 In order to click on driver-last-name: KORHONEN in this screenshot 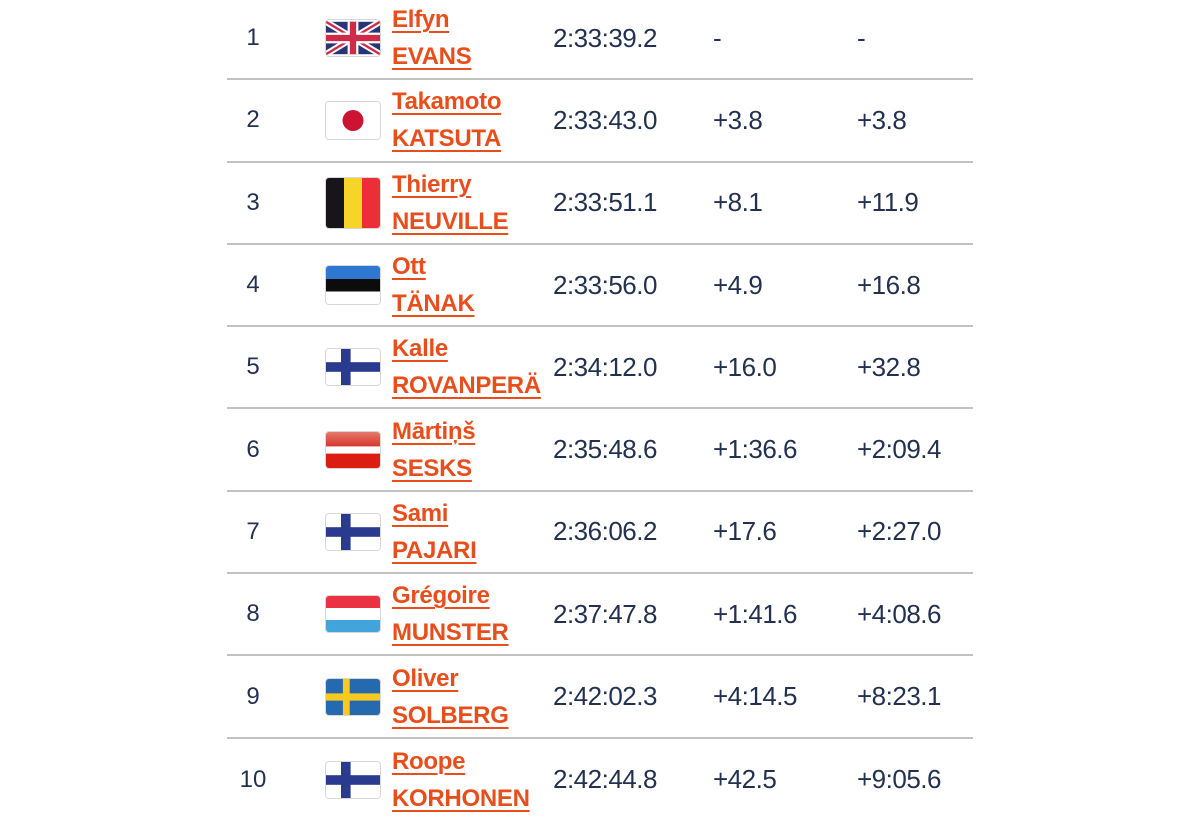, I will do `click(461, 798)`.